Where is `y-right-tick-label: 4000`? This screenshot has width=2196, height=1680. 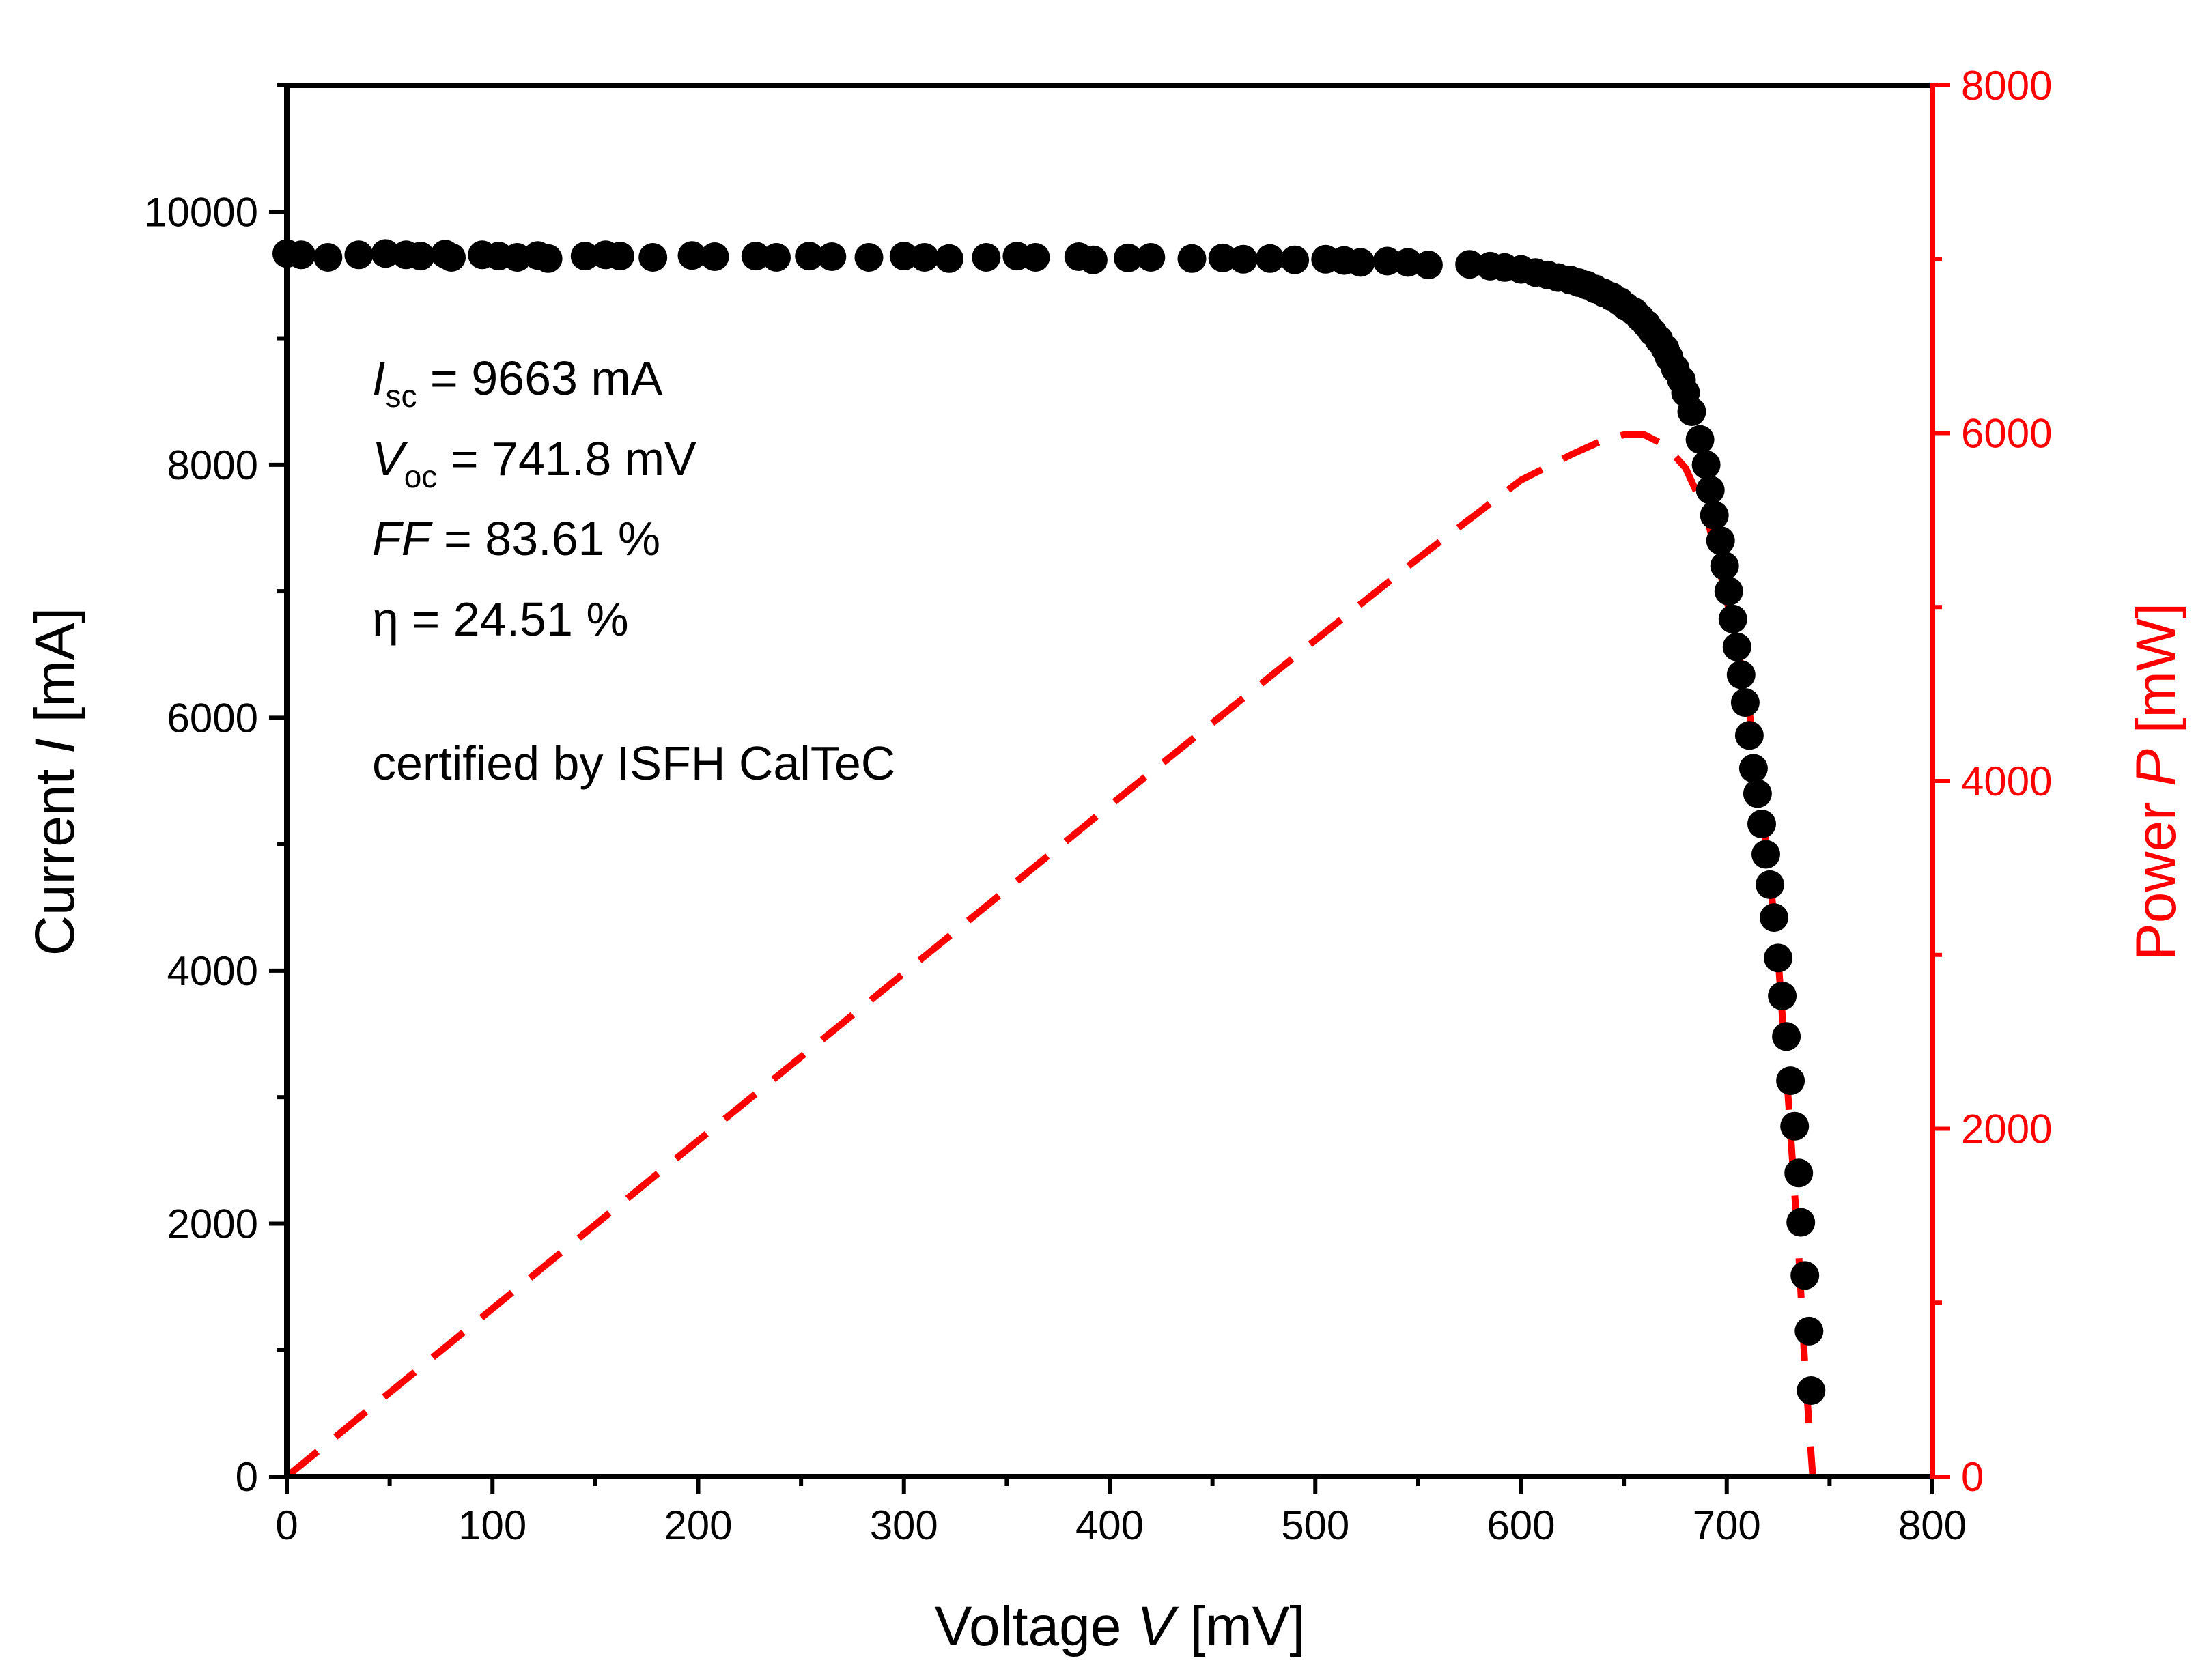
y-right-tick-label: 4000 is located at coordinates (2007, 781).